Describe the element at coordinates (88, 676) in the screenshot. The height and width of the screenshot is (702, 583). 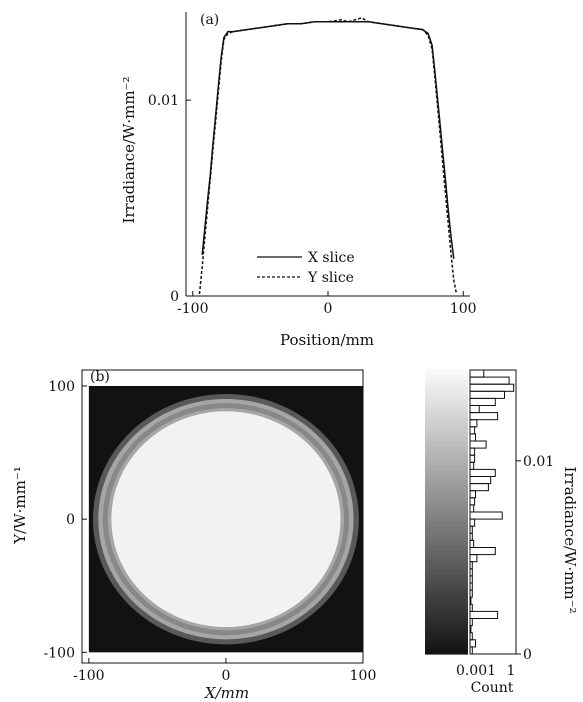
I see `panel-b-x-tick-label: -100` at that location.